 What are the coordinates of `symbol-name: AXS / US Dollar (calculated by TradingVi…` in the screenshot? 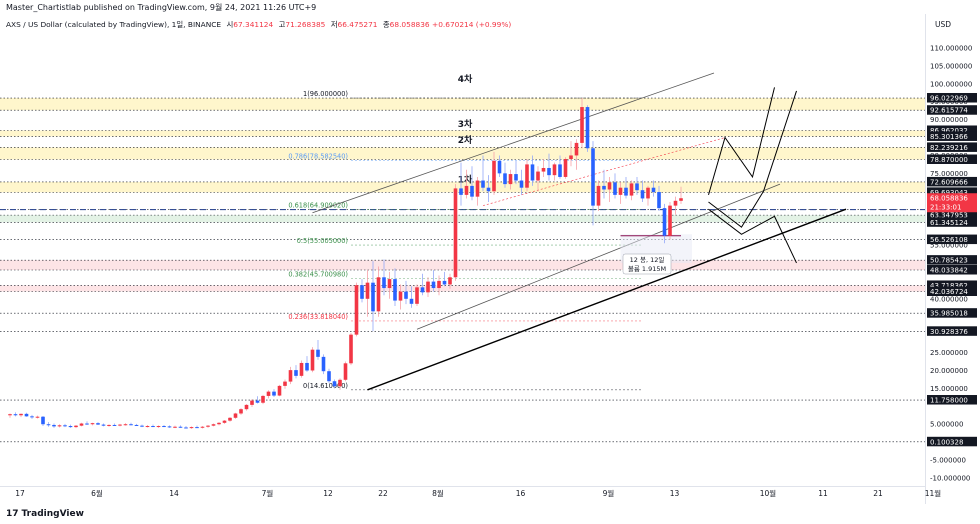 It's located at (114, 24).